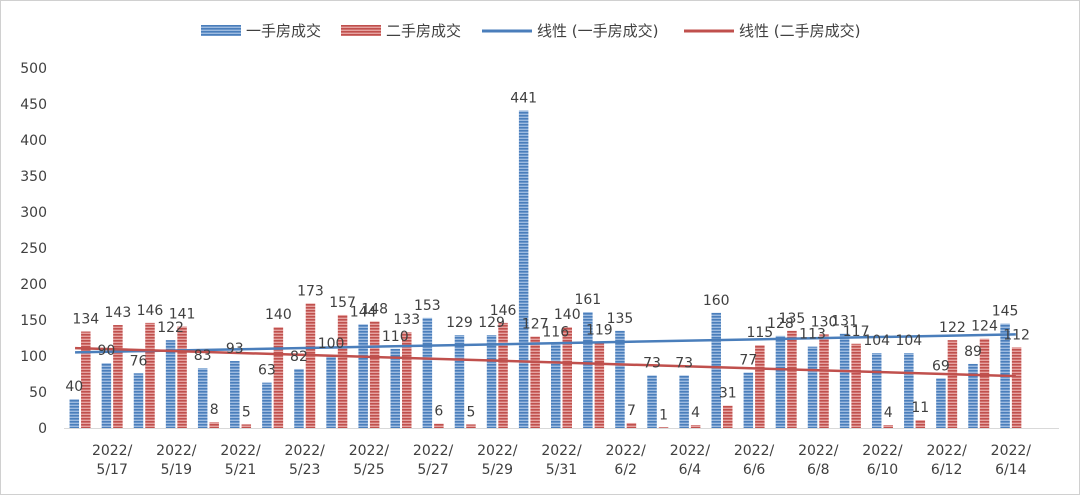 This screenshot has height=498, width=1080. What do you see at coordinates (176, 460) in the screenshot?
I see `x-tick-label: 2022/5/19` at bounding box center [176, 460].